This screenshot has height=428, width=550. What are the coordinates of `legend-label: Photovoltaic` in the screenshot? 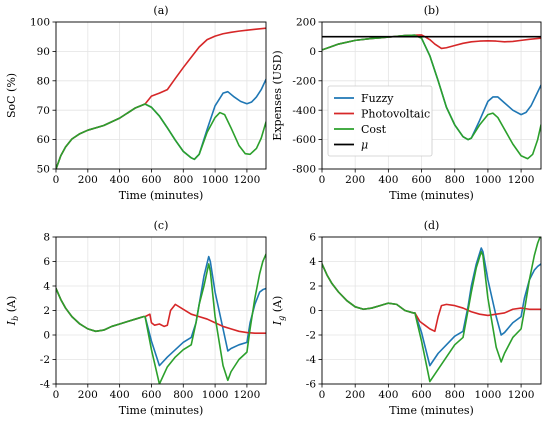 It's located at (395, 114).